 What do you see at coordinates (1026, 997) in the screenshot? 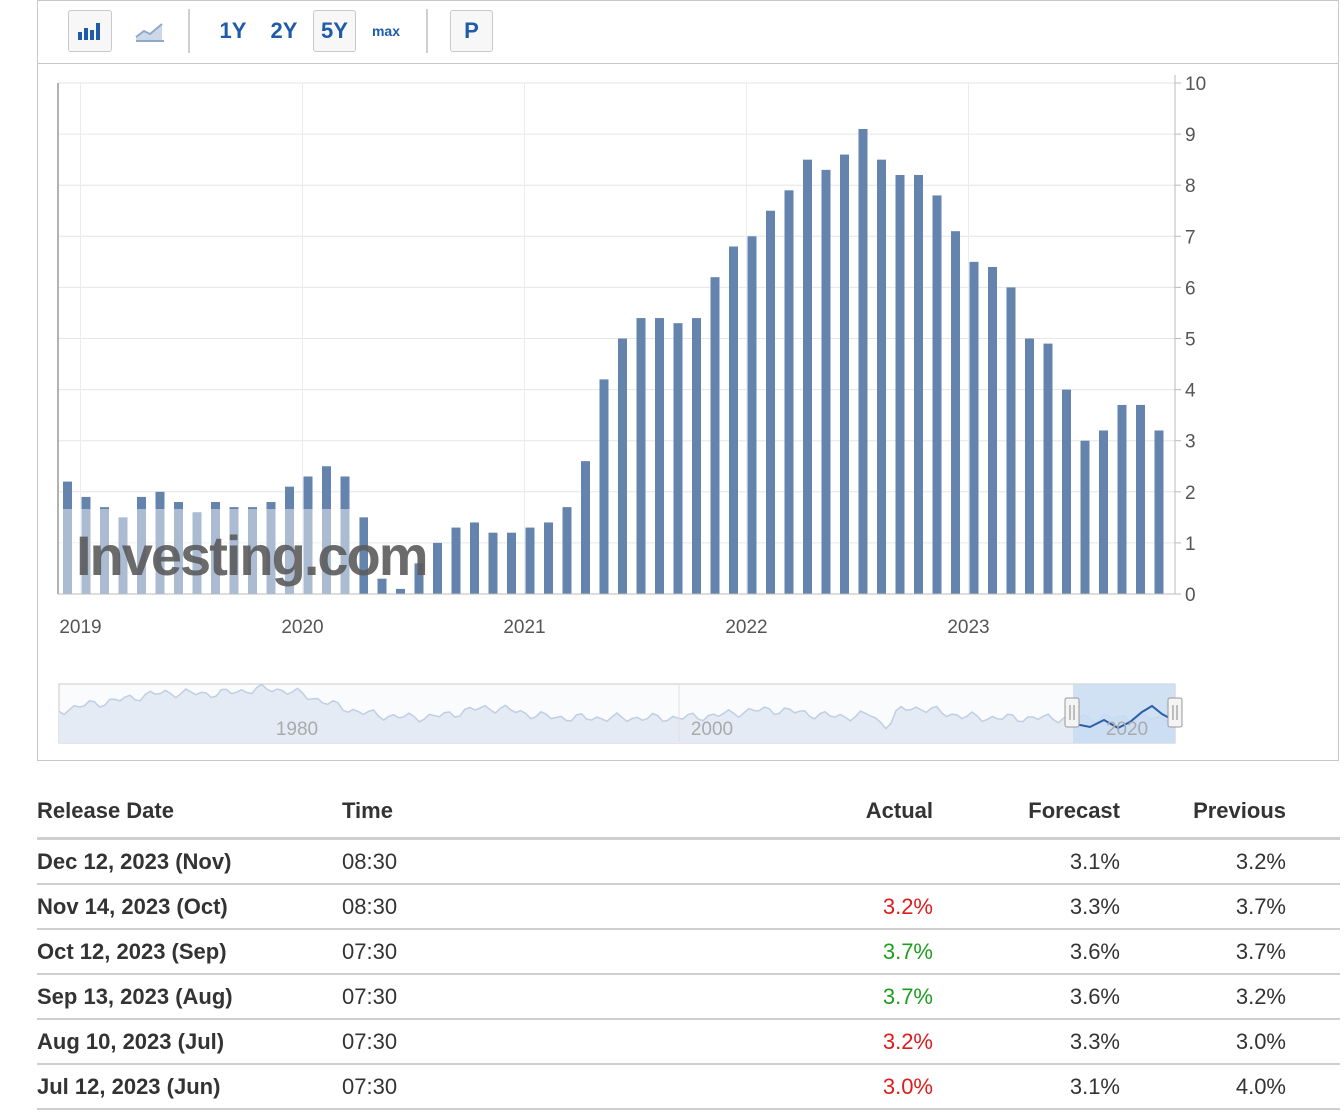
I see `forecast-cell: 3.6%` at bounding box center [1026, 997].